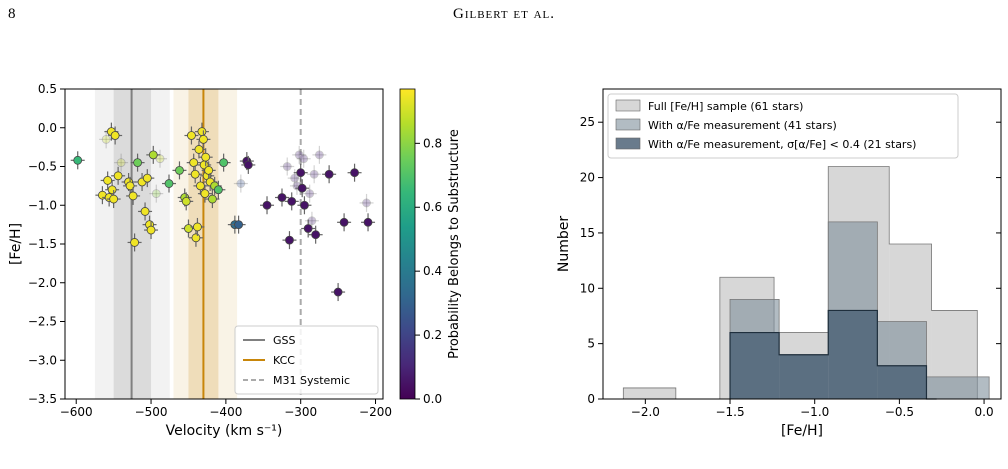 The height and width of the screenshot is (469, 1008). What do you see at coordinates (729, 412) in the screenshot?
I see `x-tick-label: −1.5` at bounding box center [729, 412].